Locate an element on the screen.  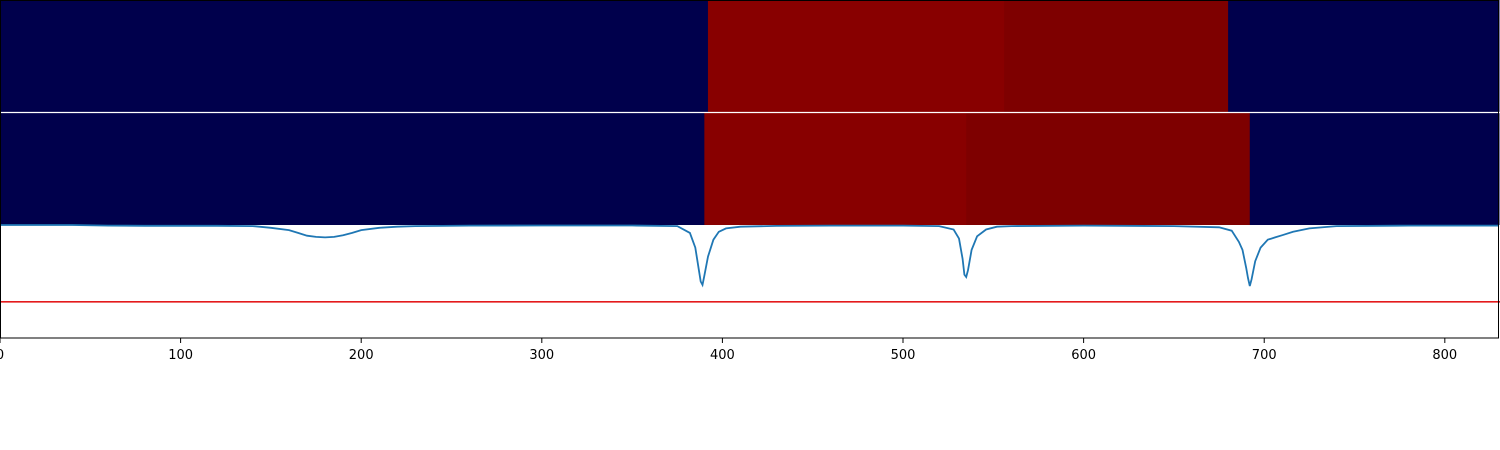
x-axis: 0 100 200 300 400 500 600 700 800 is located at coordinates (728, 350).